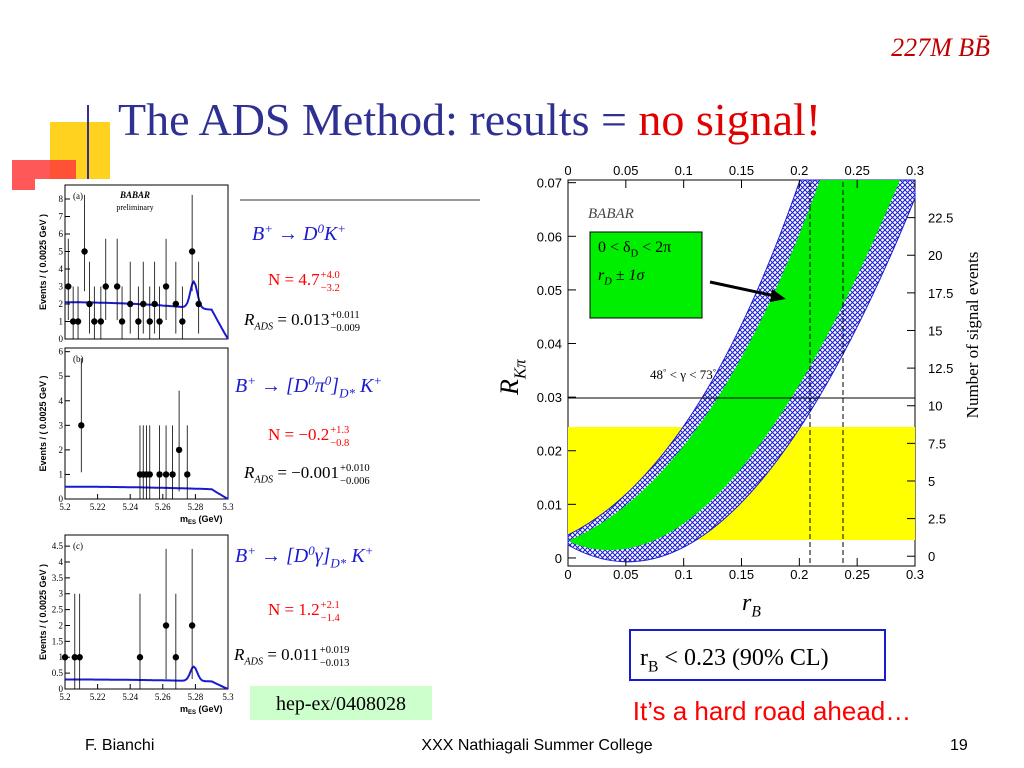  I want to click on formula-part: ± 1σ, so click(629, 275).